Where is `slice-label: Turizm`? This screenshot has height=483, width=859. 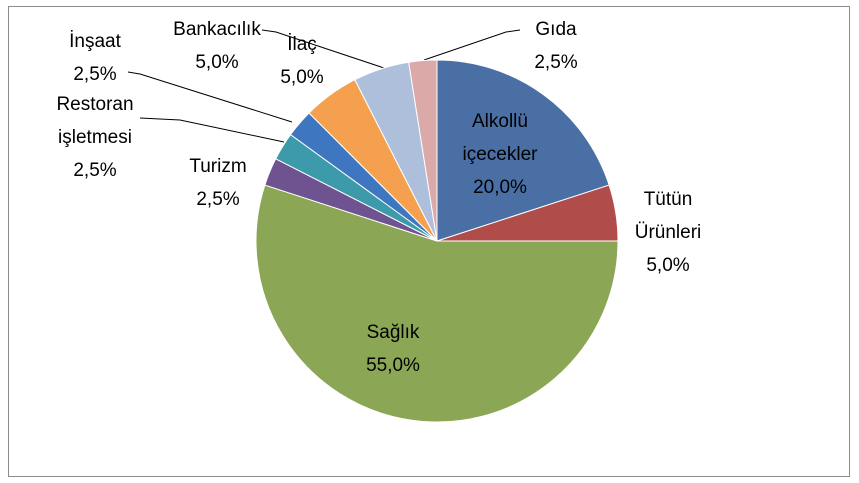 slice-label: Turizm is located at coordinates (217, 166).